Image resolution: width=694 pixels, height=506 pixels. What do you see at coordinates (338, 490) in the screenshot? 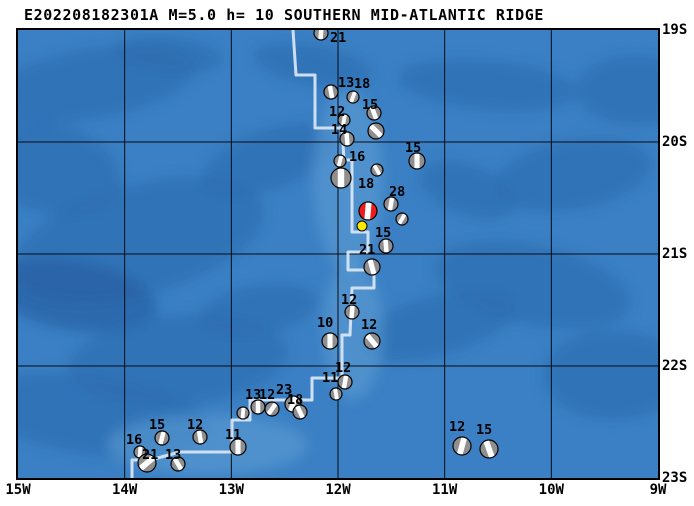
I see `x-axis-label: 12W` at bounding box center [338, 490].